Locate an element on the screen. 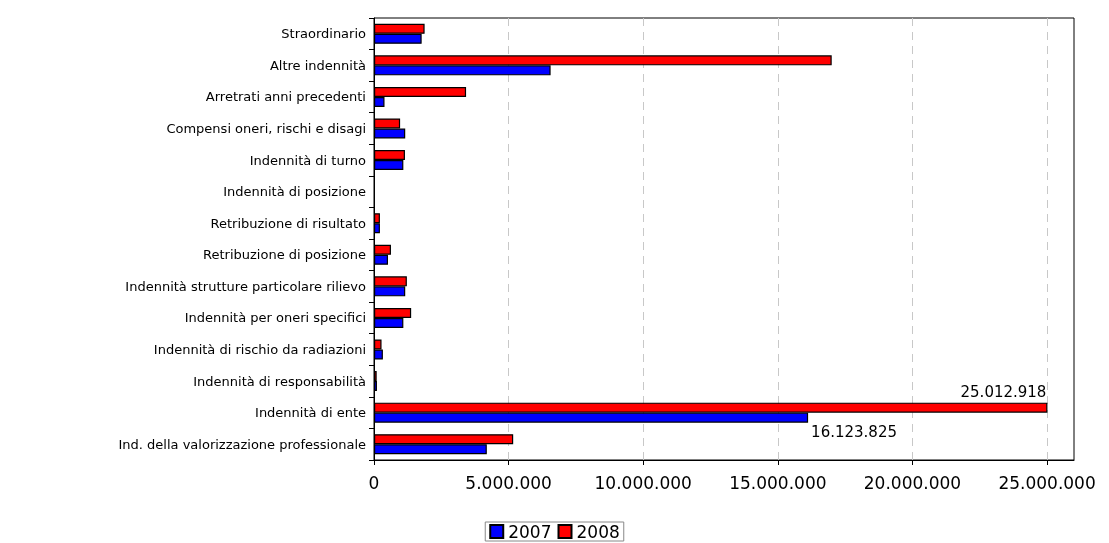  y-tick-label: Indennità di posizione is located at coordinates (294, 192).